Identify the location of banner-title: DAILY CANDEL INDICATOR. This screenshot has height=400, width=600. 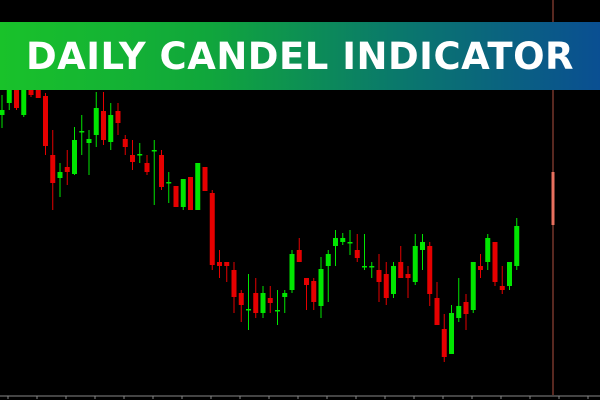
(300, 56).